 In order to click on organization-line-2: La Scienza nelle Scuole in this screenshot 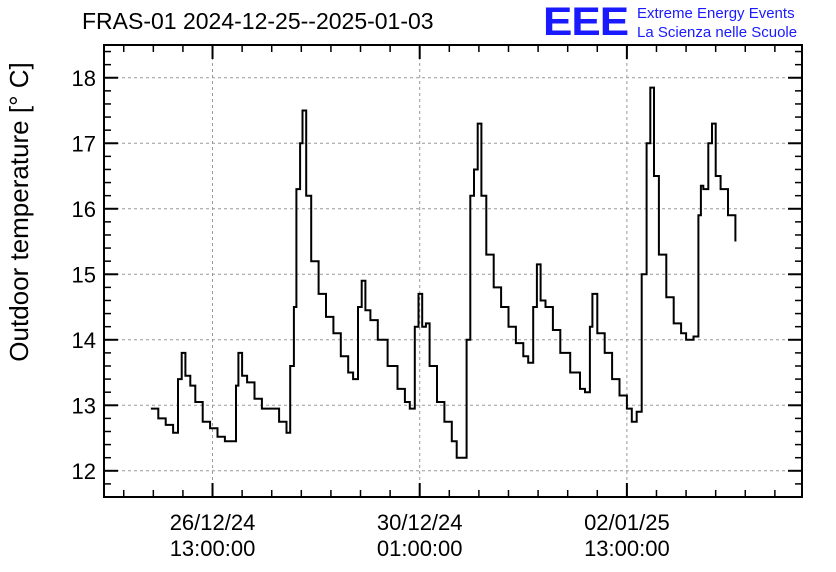, I will do `click(717, 32)`.